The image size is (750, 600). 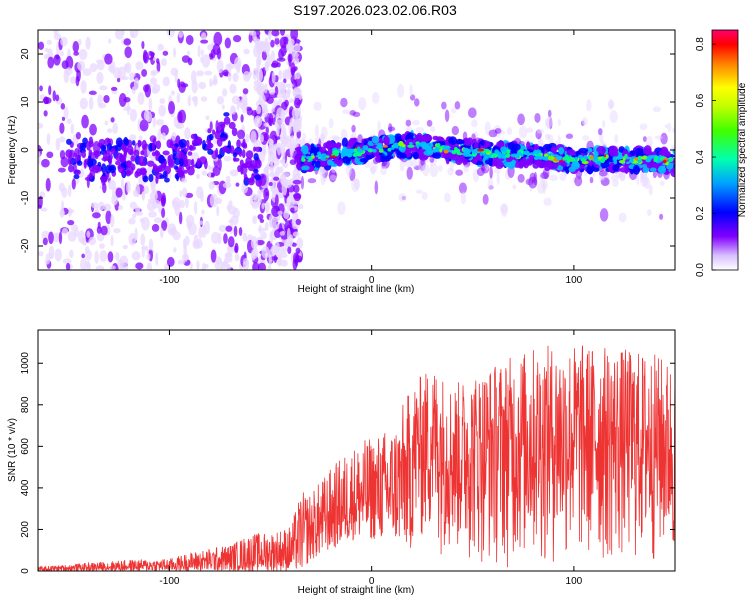 I want to click on colorbar-tick-label: 0.4, so click(x=700, y=157).